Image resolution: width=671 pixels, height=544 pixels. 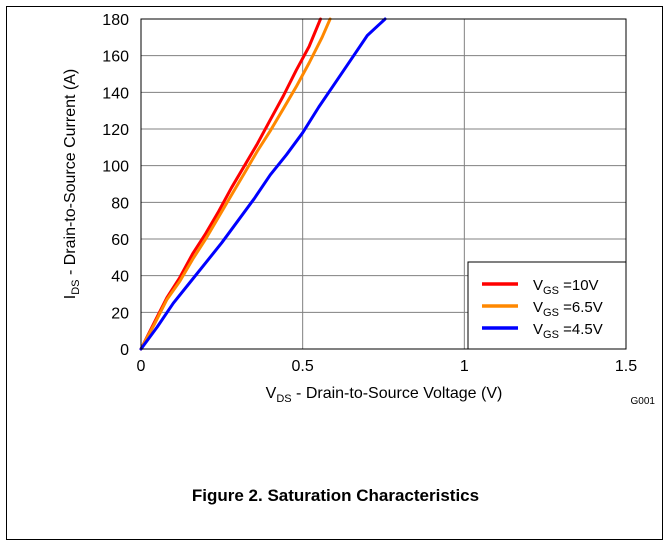 I want to click on y-tick-label: 20, so click(x=120, y=313).